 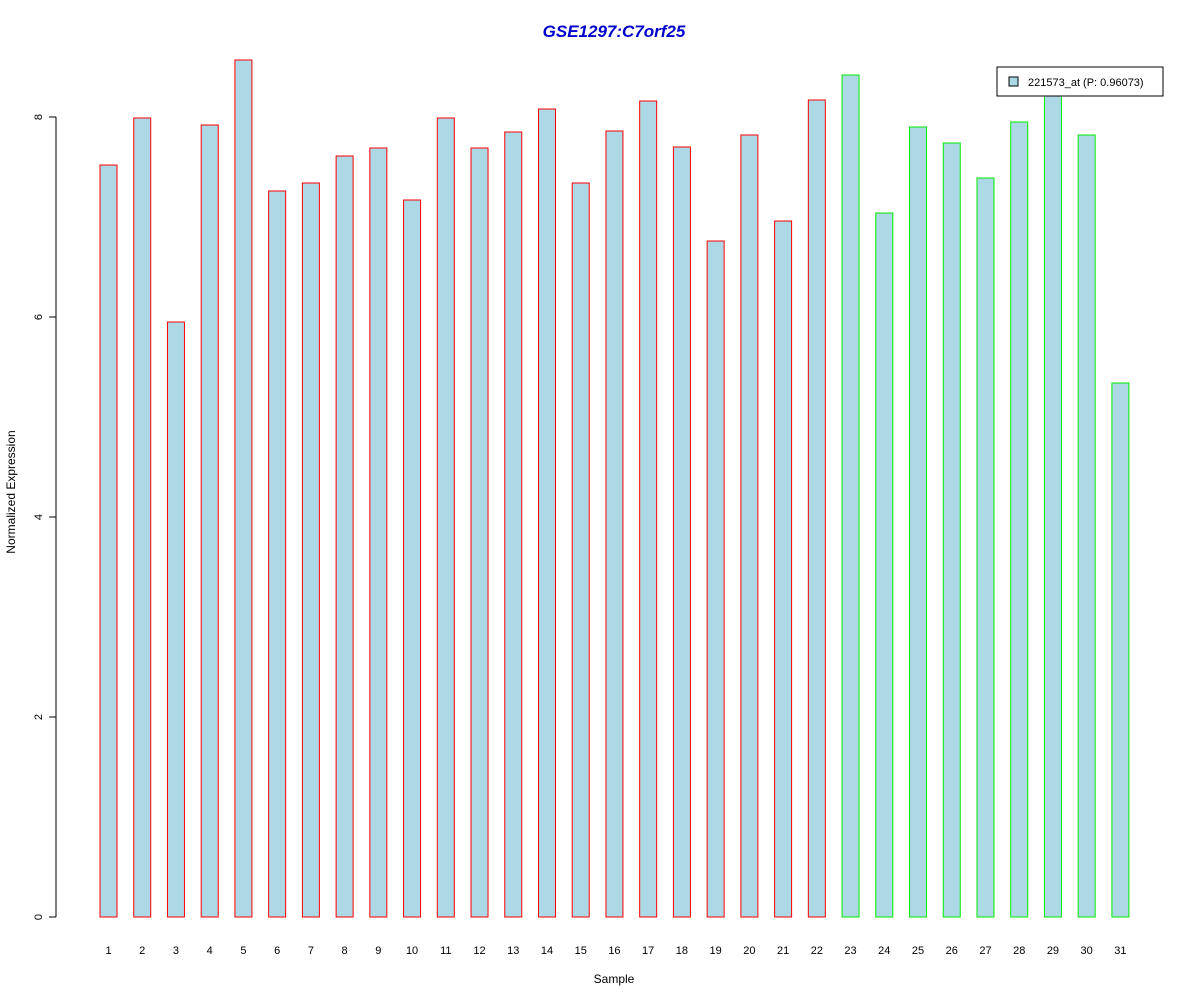 I want to click on x-tick-label: 11, so click(x=445, y=951).